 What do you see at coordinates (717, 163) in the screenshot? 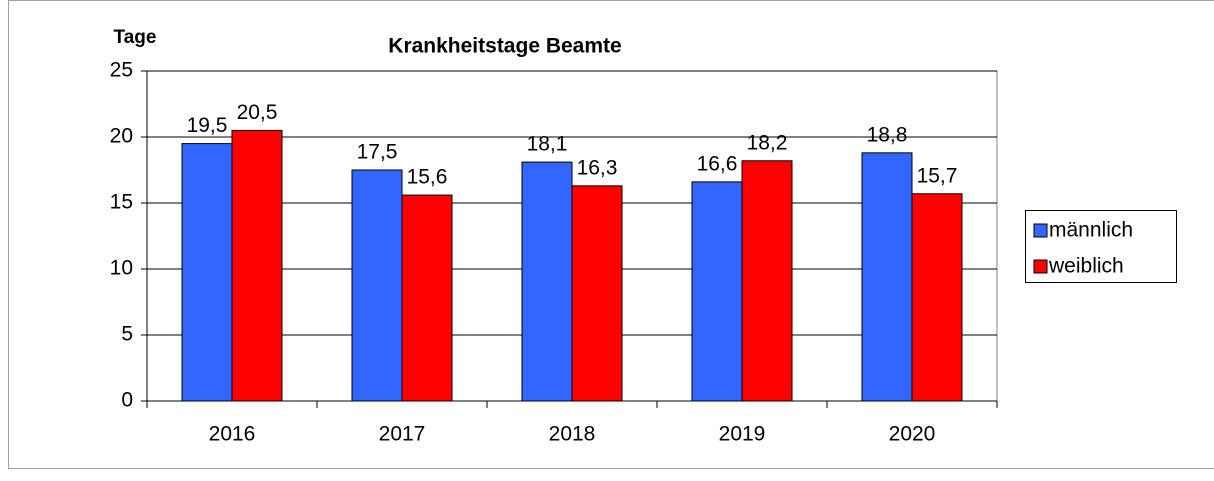
I see `value-label: 16,6` at bounding box center [717, 163].